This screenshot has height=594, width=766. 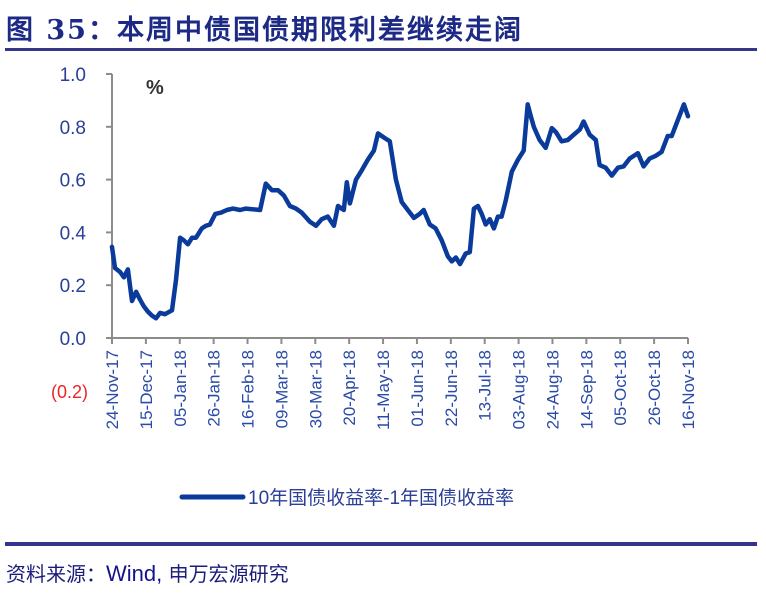 What do you see at coordinates (315, 389) in the screenshot?
I see `x-tick-label: 30-Mar-18` at bounding box center [315, 389].